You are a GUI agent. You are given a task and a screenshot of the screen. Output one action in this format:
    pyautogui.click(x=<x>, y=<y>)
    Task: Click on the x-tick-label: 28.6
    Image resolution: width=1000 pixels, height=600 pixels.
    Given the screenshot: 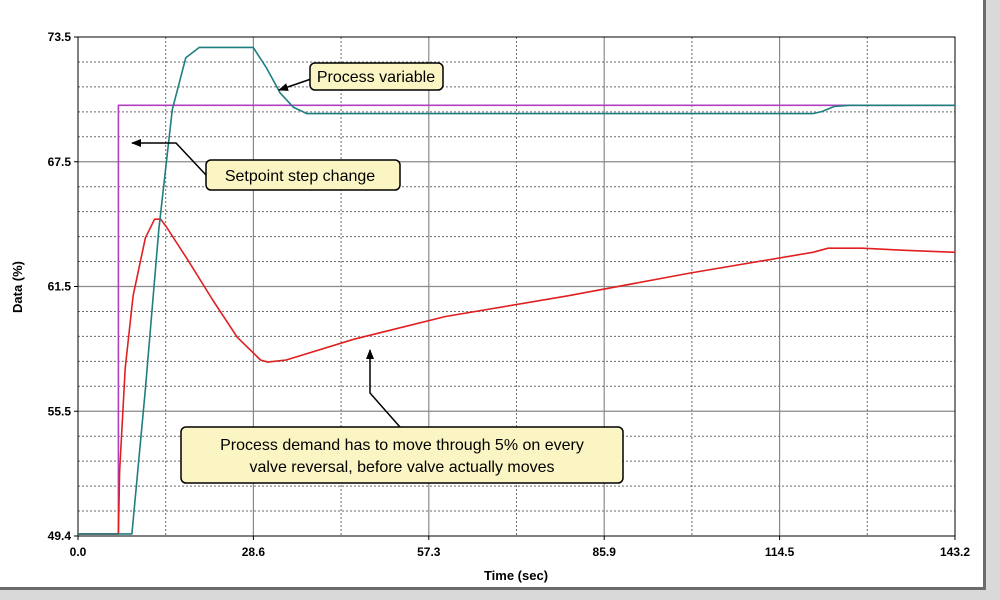 What is the action you would take?
    pyautogui.click(x=254, y=552)
    